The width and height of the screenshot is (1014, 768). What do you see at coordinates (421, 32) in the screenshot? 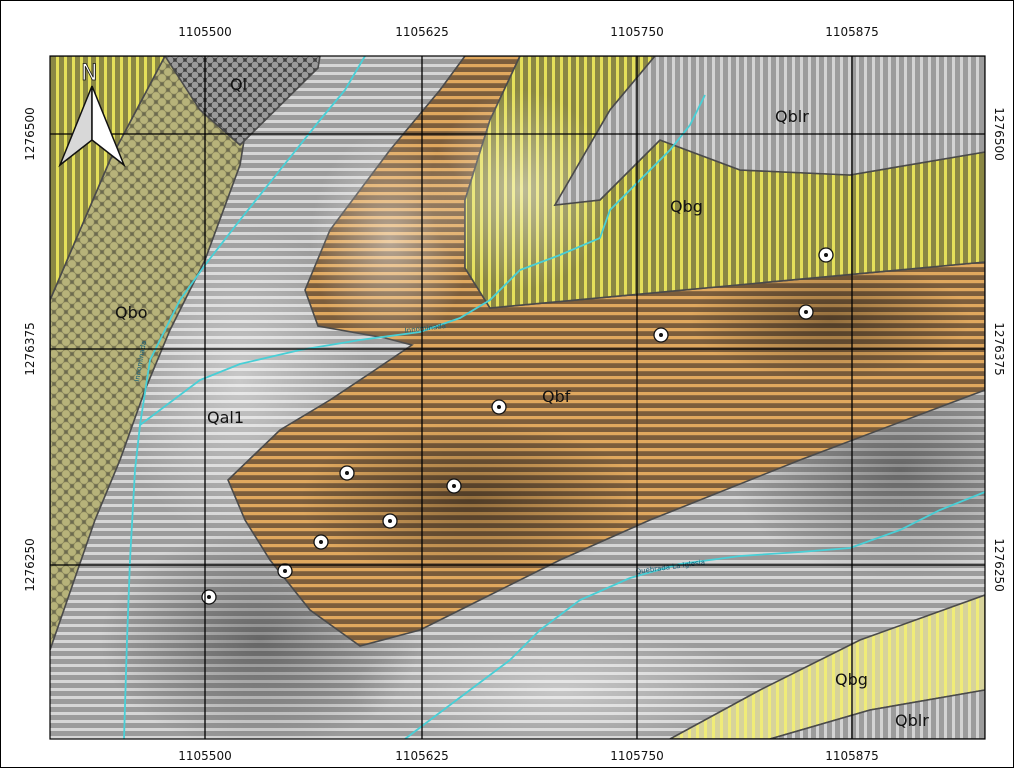
I see `x-tick-top: 1105625` at bounding box center [421, 32].